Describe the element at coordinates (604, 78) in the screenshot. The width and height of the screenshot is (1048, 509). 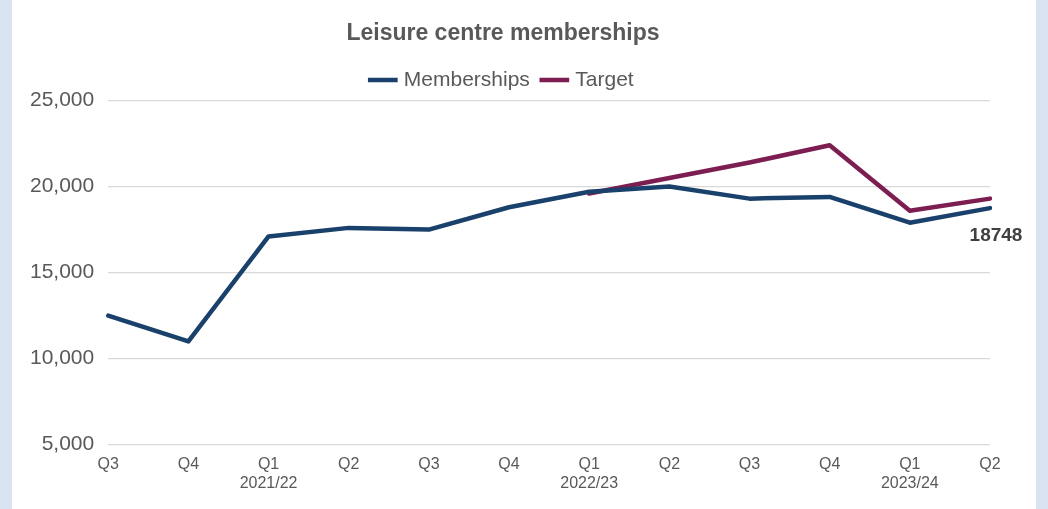
I see `legend-label: Target` at that location.